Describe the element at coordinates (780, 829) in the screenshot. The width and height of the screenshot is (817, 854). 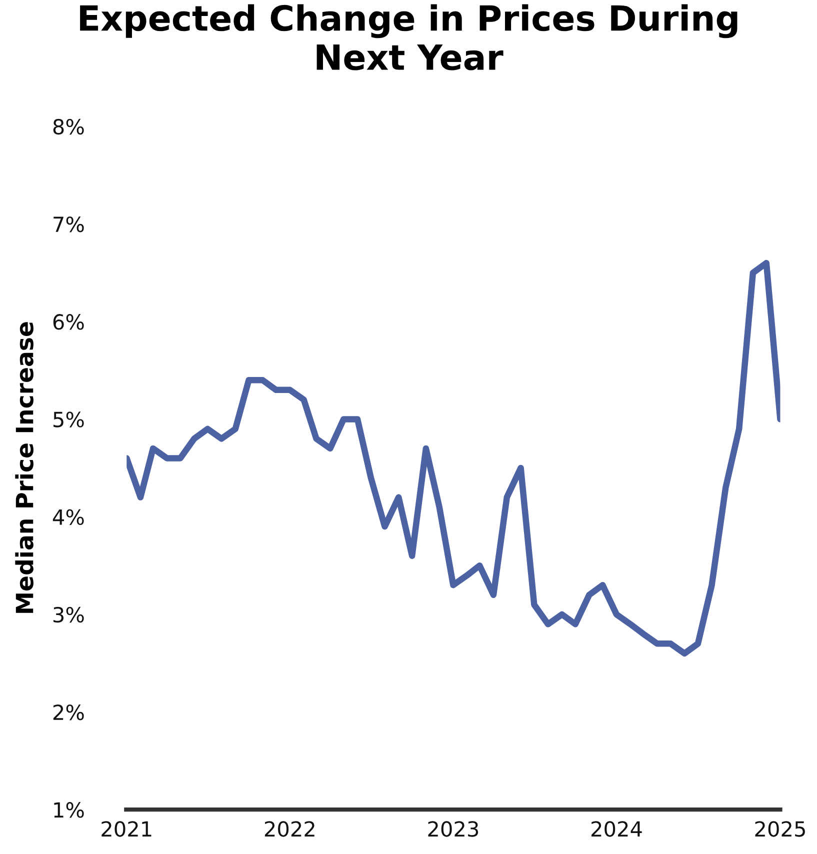
I see `x-tick-label: 2025` at that location.